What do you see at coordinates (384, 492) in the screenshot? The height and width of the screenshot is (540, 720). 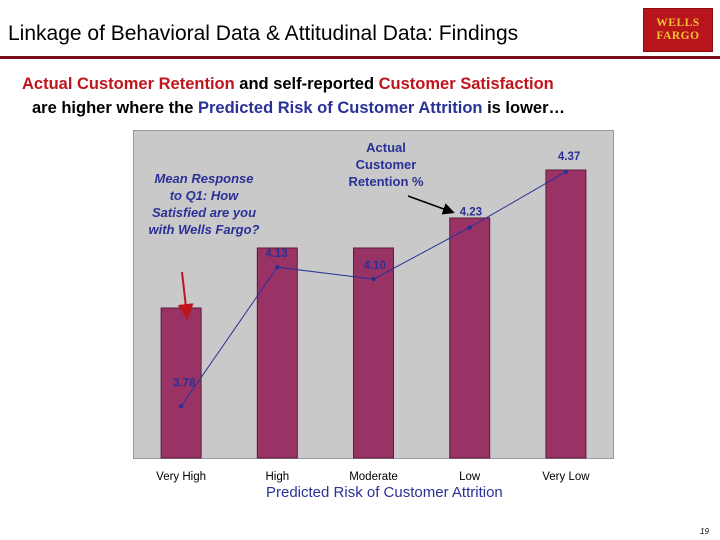 I see `x-axis-label: Predicted Risk of Customer Attrition` at bounding box center [384, 492].